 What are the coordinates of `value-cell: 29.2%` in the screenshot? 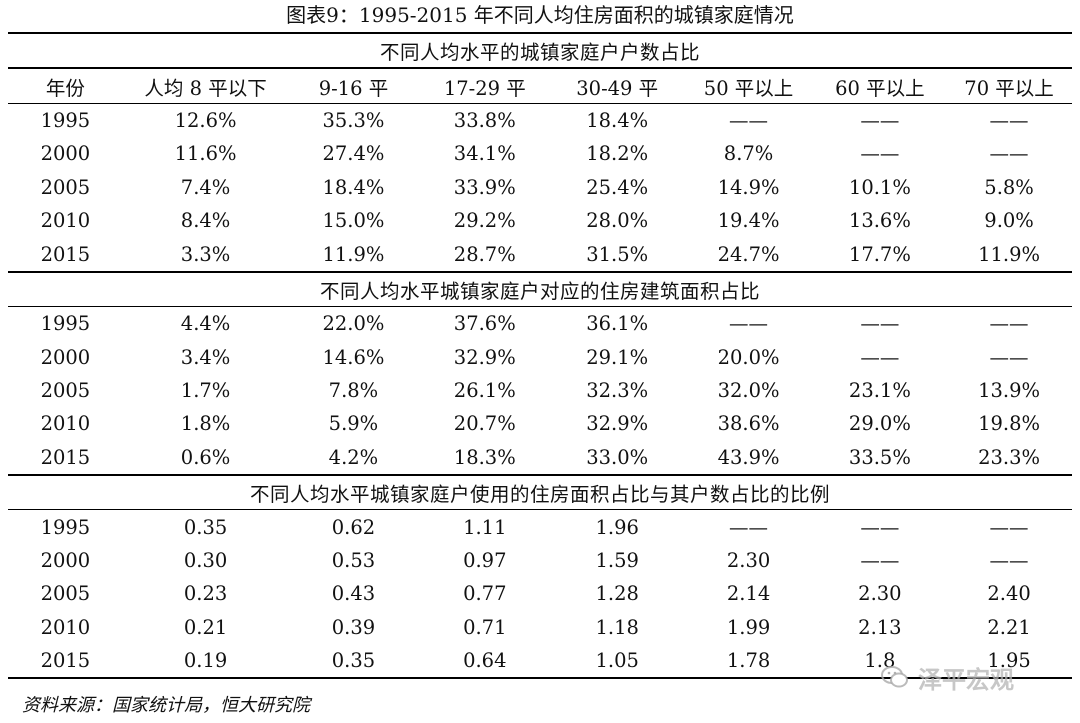 It's located at (484, 221).